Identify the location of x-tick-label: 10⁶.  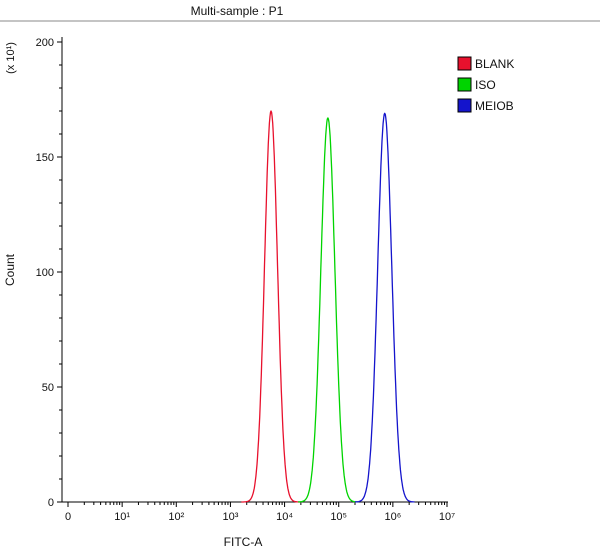
(392, 517).